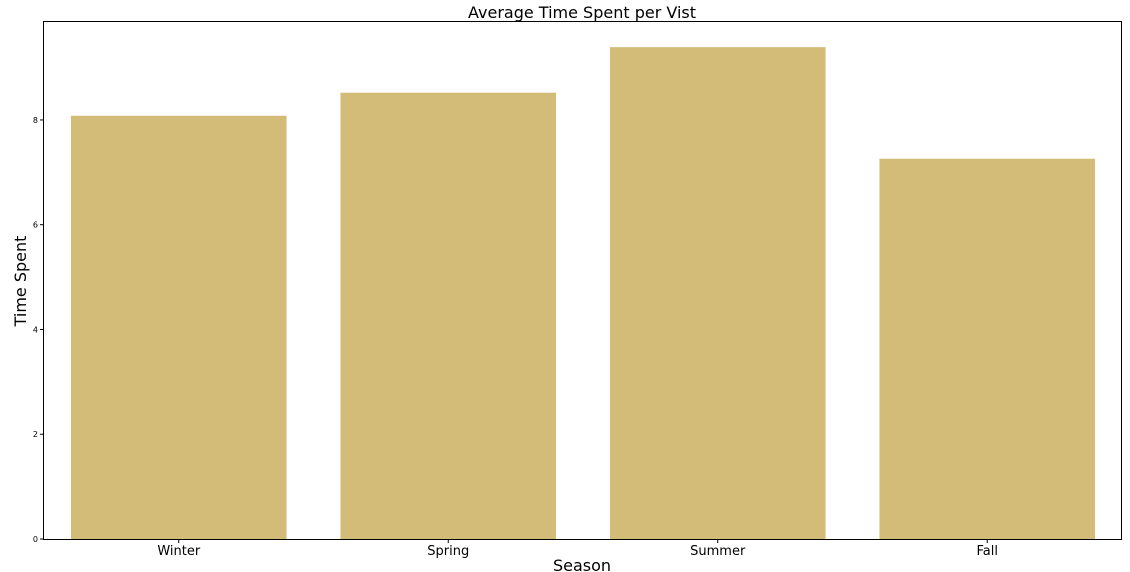 Image resolution: width=1130 pixels, height=572 pixels. What do you see at coordinates (35, 434) in the screenshot?
I see `y-tick-label: 2` at bounding box center [35, 434].